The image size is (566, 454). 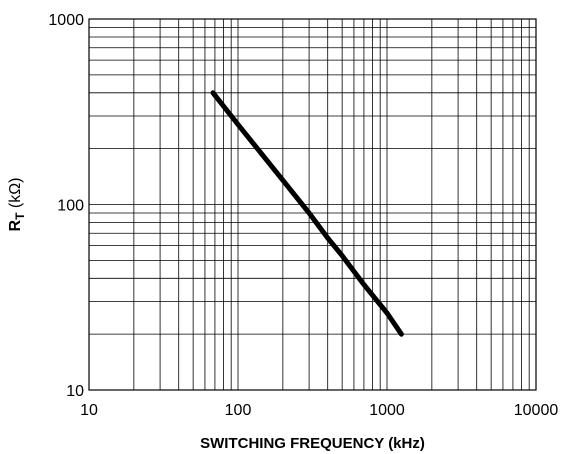 What do you see at coordinates (387, 410) in the screenshot?
I see `x-tick-label: 1000` at bounding box center [387, 410].